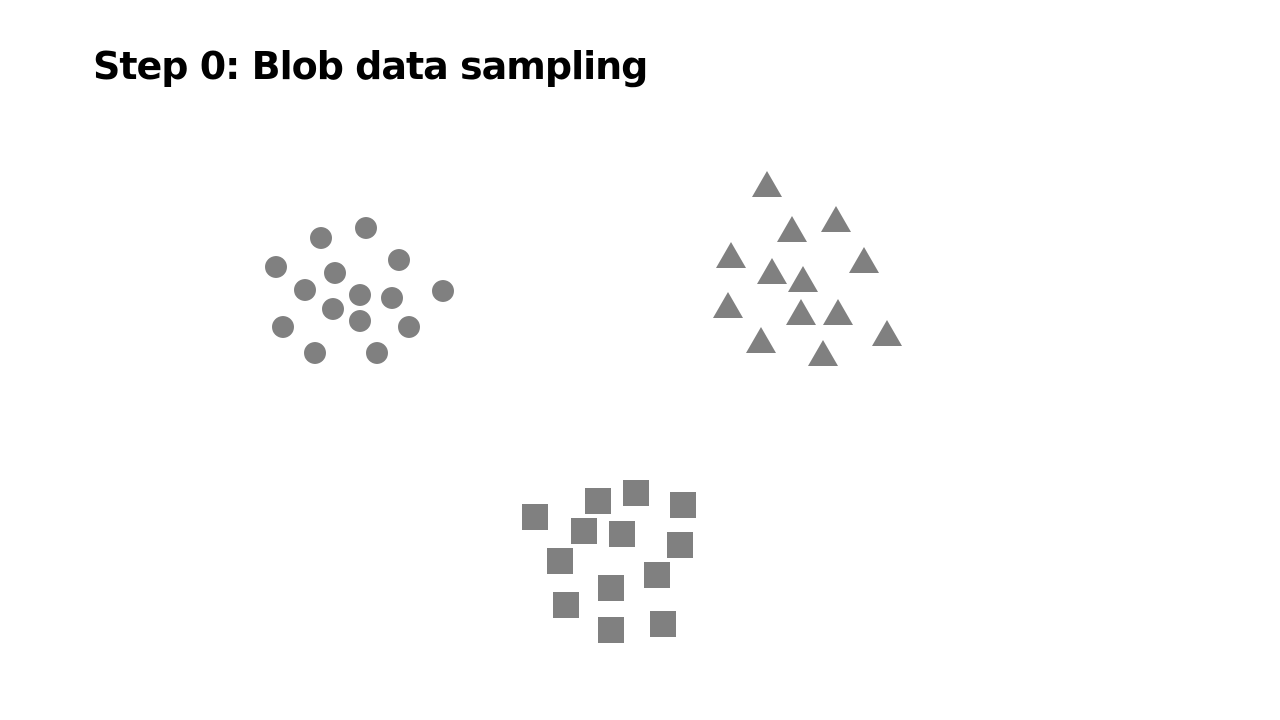 The width and height of the screenshot is (1280, 720). I want to click on square-cluster, so click(609, 561).